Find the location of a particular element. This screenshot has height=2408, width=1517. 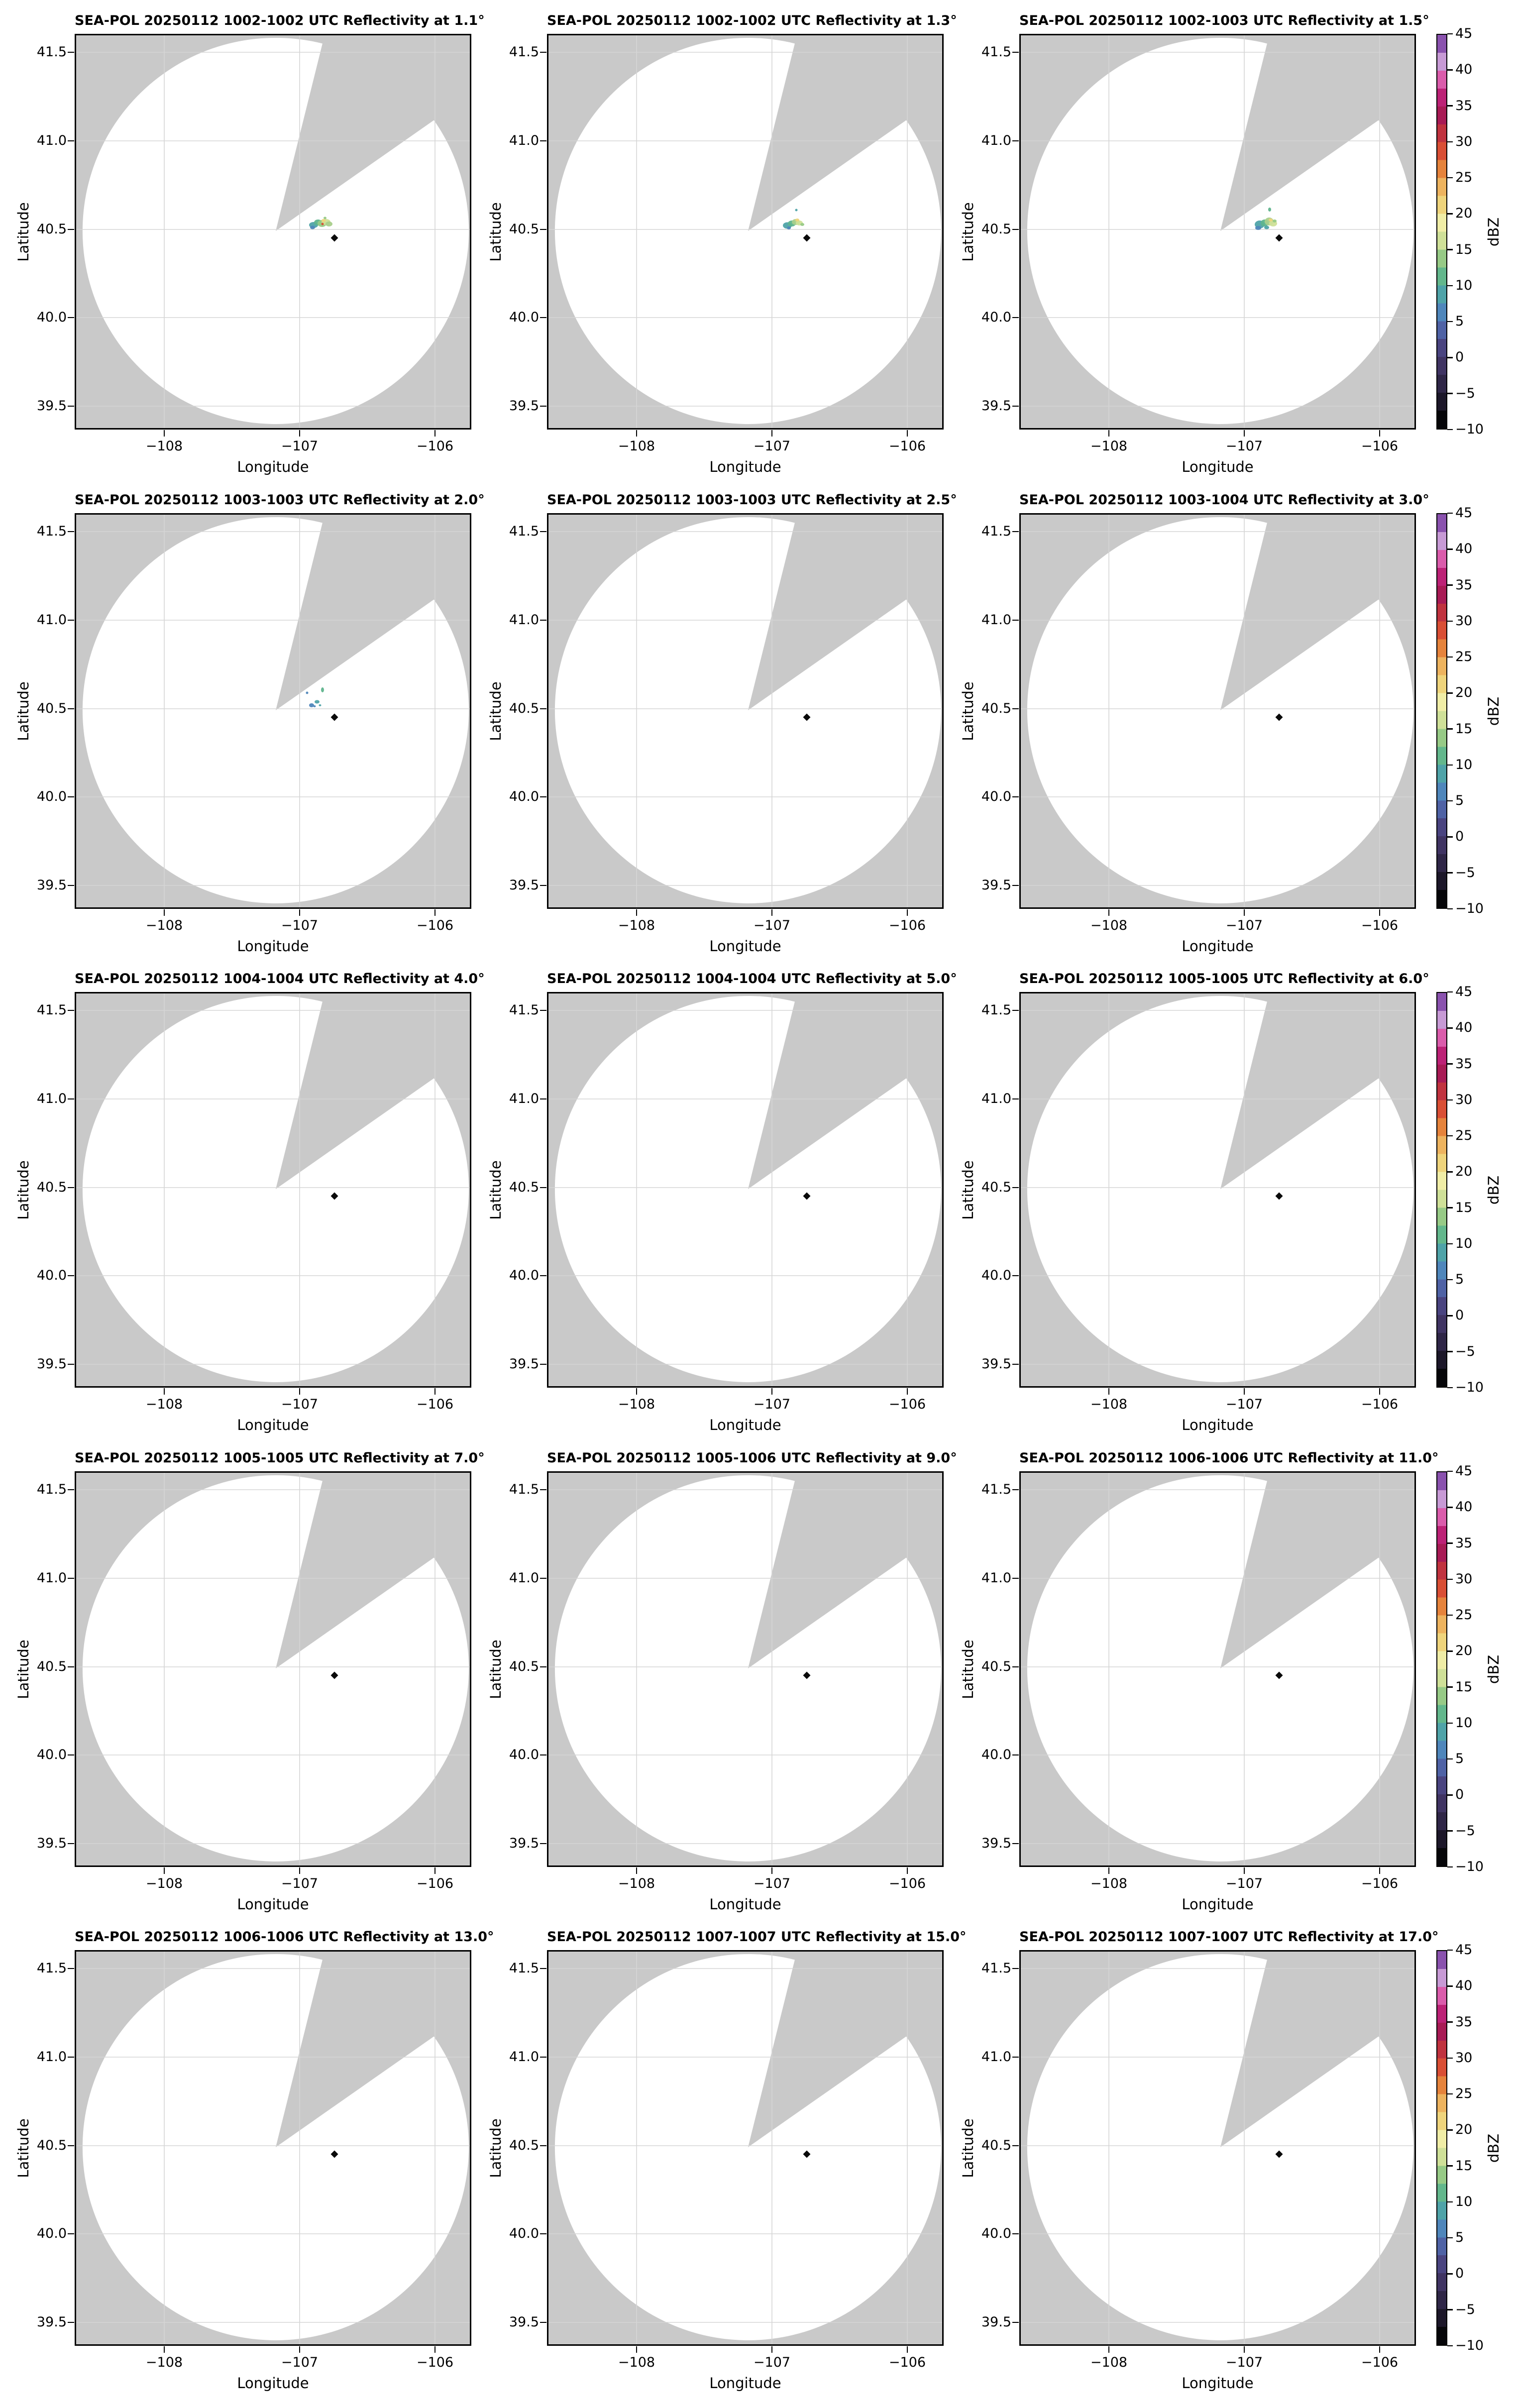

plot-border is located at coordinates (273, 1190).